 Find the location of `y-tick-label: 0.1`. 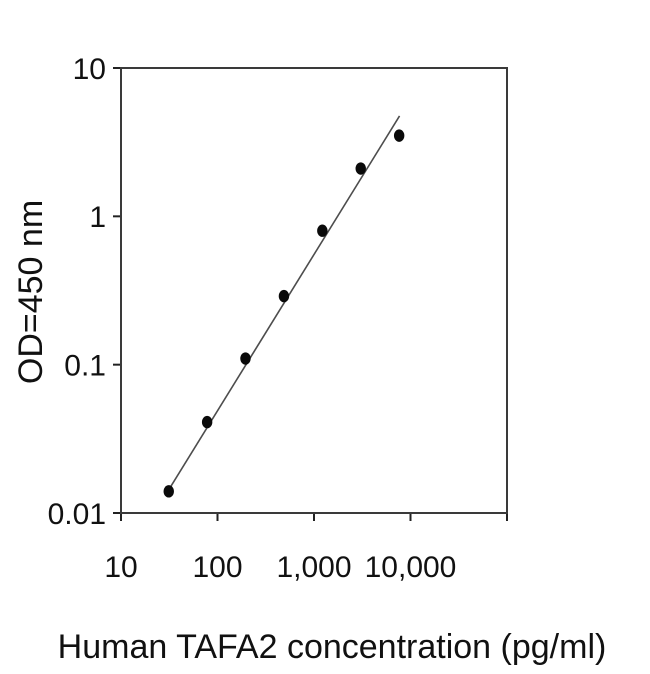

y-tick-label: 0.1 is located at coordinates (85, 365).